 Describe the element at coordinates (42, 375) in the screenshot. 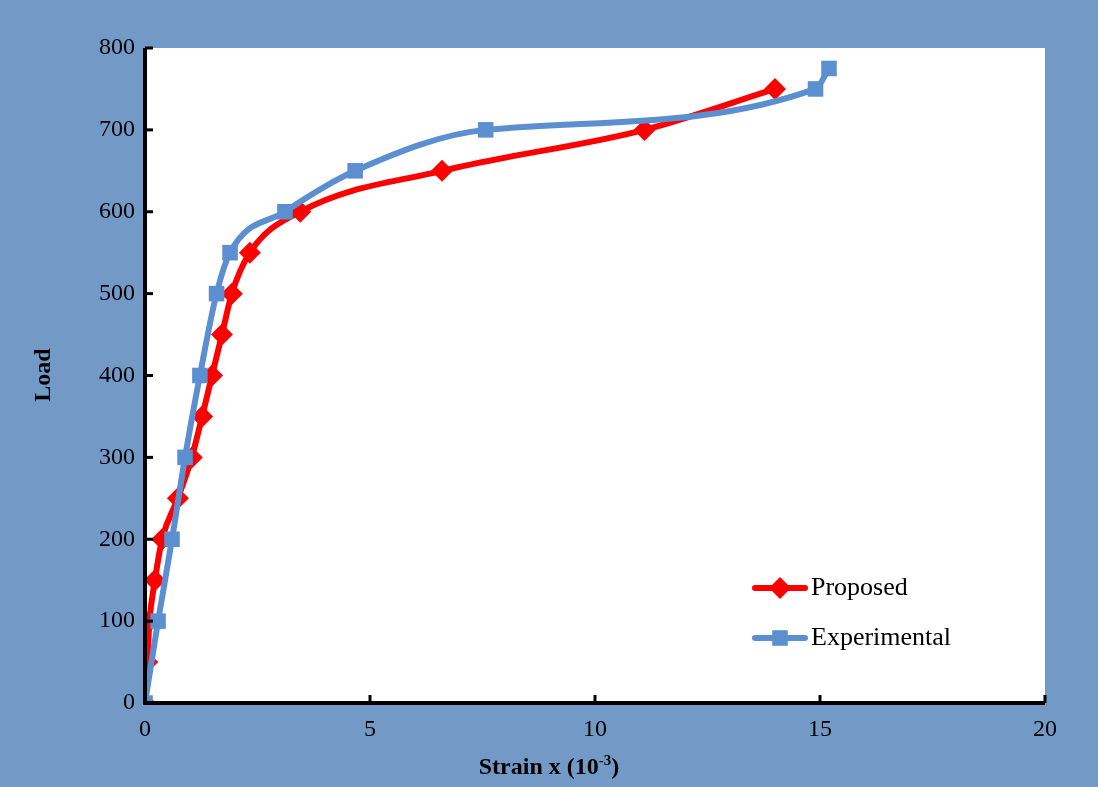

I see `y-axis-title: Load` at that location.